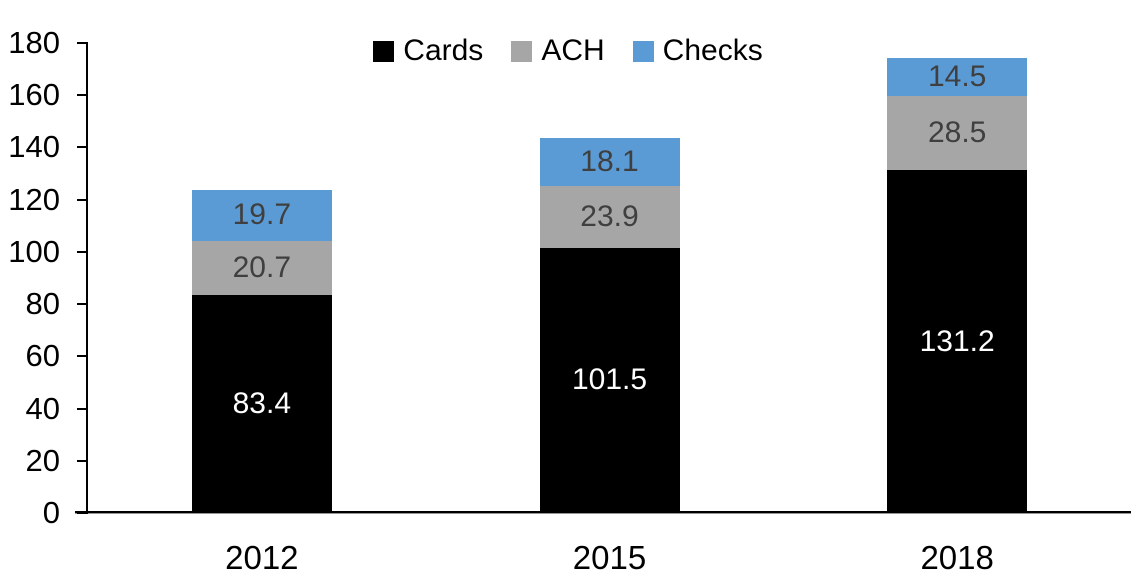  I want to click on data-label: 101.5, so click(609, 380).